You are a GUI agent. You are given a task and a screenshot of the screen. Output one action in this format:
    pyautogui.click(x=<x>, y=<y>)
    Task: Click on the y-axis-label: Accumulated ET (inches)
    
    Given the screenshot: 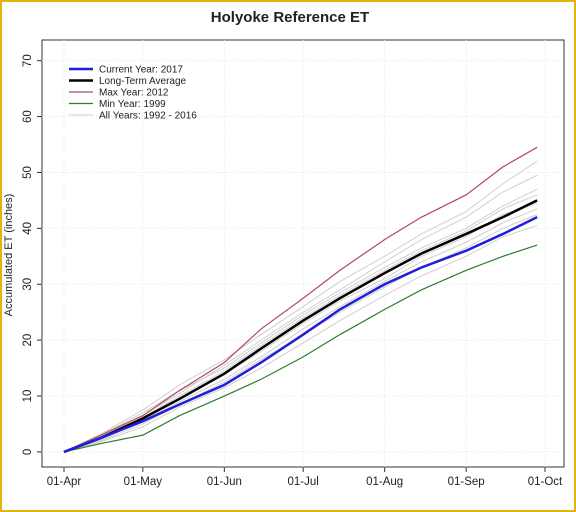 What is the action you would take?
    pyautogui.click(x=9, y=255)
    